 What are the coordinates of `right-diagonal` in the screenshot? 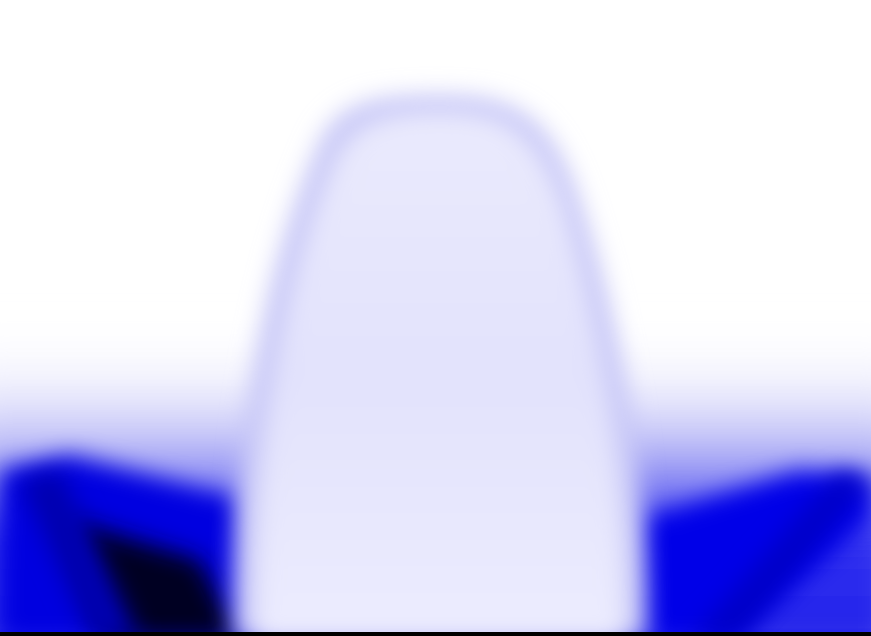 It's located at (782, 553).